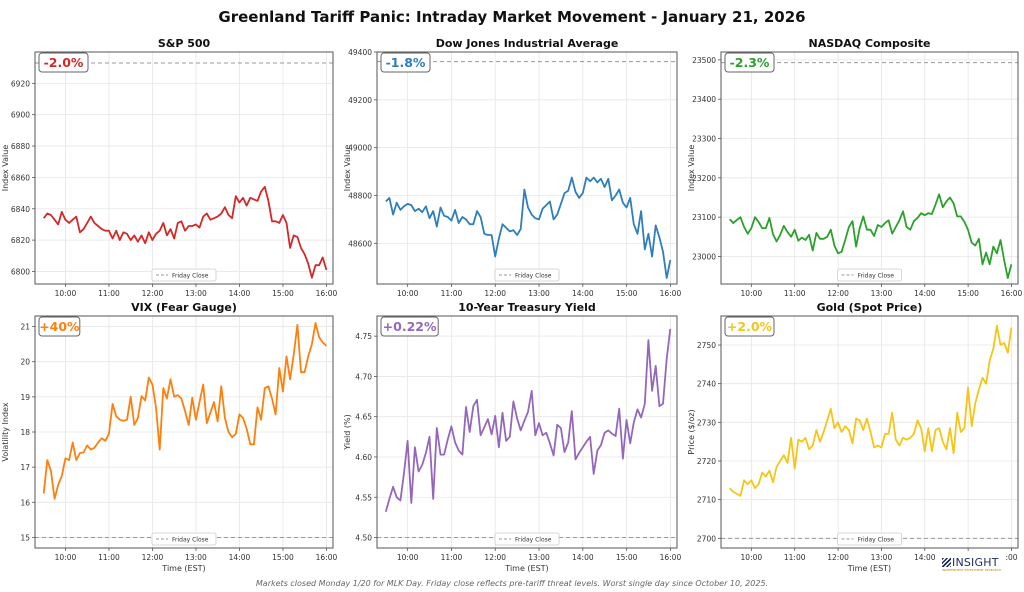 The width and height of the screenshot is (1024, 592). I want to click on y-tick-label: 48800, so click(360, 196).